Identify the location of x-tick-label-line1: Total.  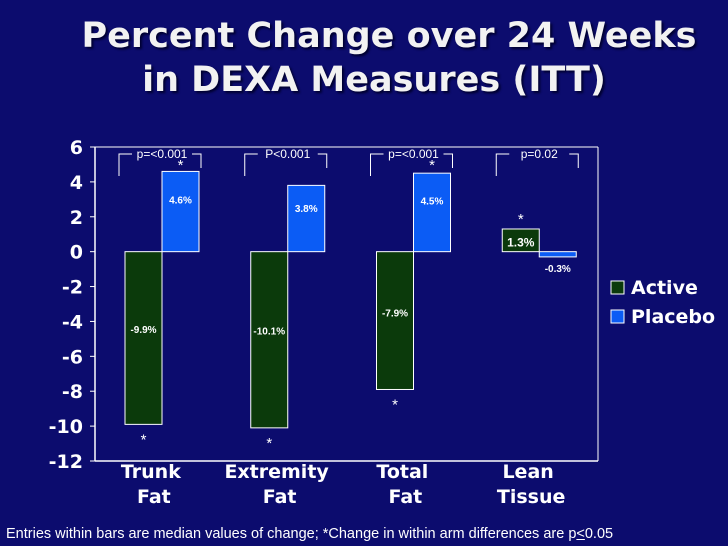
(402, 472).